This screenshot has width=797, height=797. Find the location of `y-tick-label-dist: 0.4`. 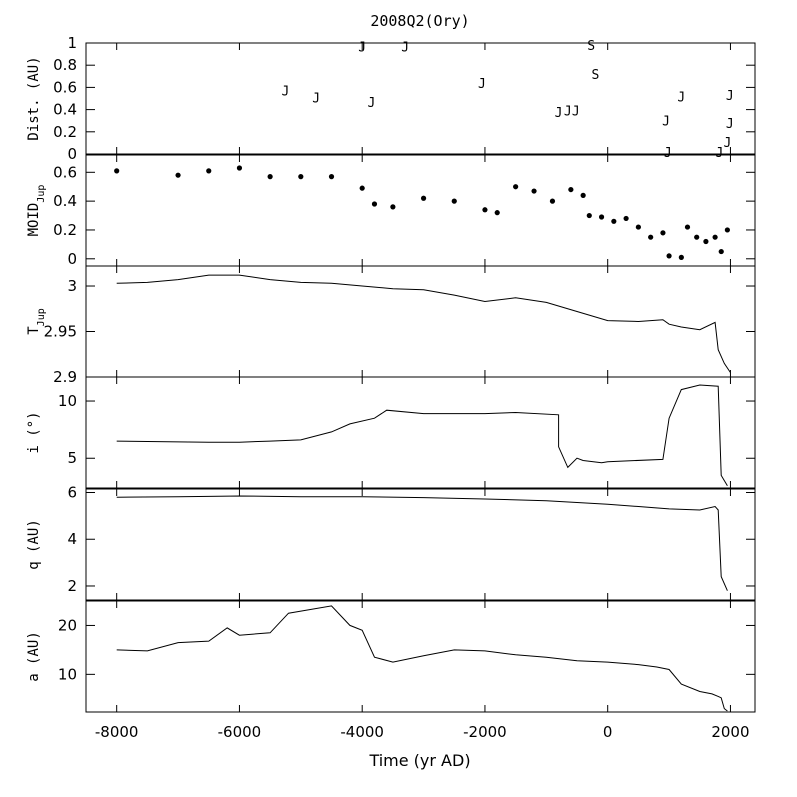

y-tick-label-dist: 0.4 is located at coordinates (65, 110).